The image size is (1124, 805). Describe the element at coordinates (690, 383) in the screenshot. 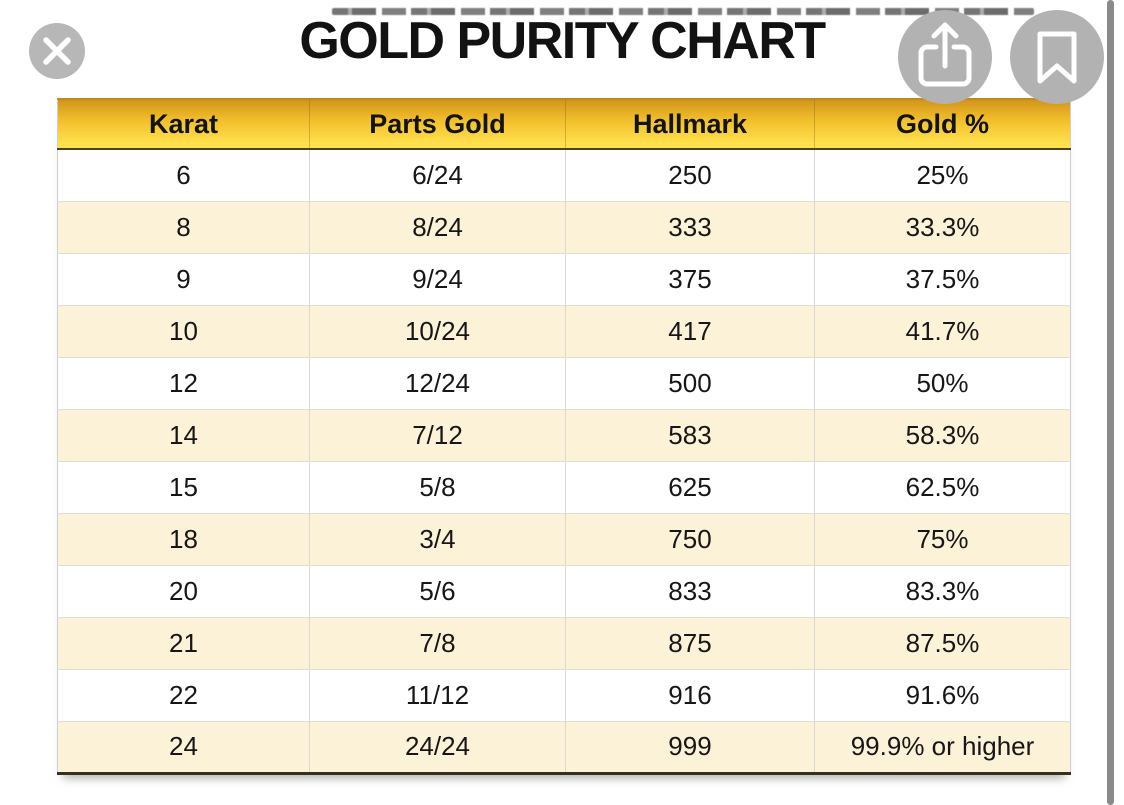

I see `cell-hallmark: 500` at that location.